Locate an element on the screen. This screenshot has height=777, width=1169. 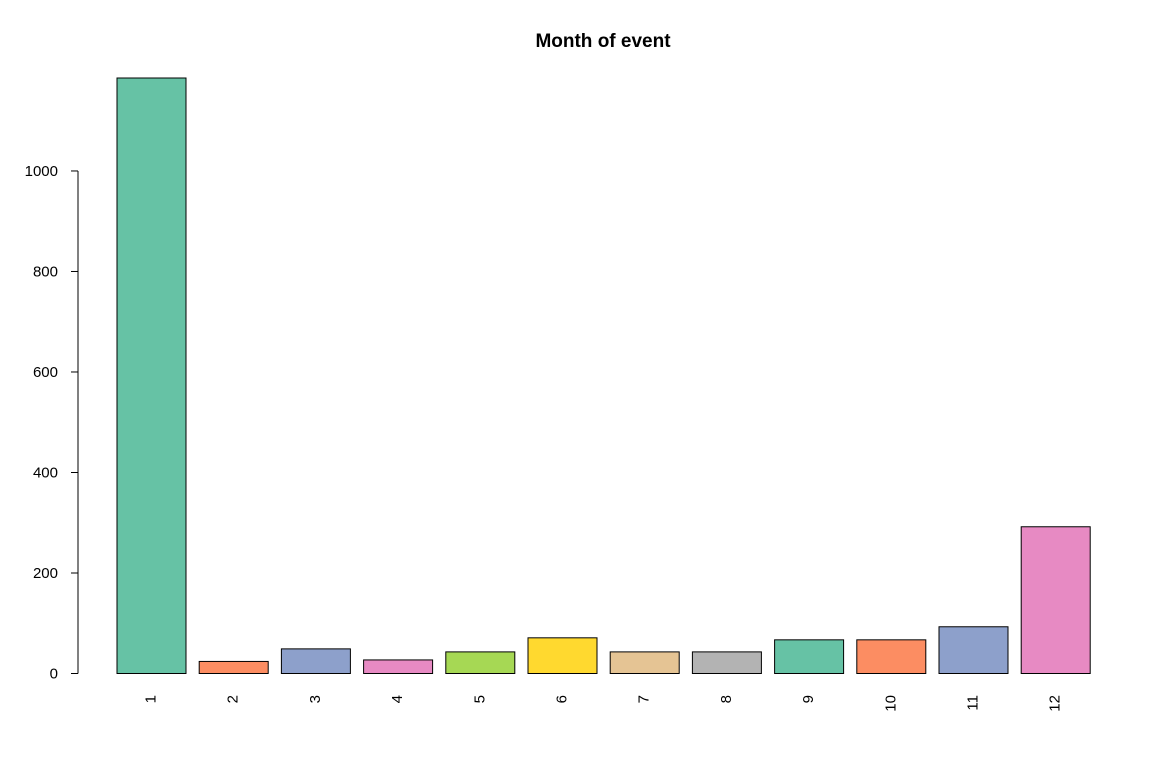
y-tick-label: 800 is located at coordinates (45, 271).